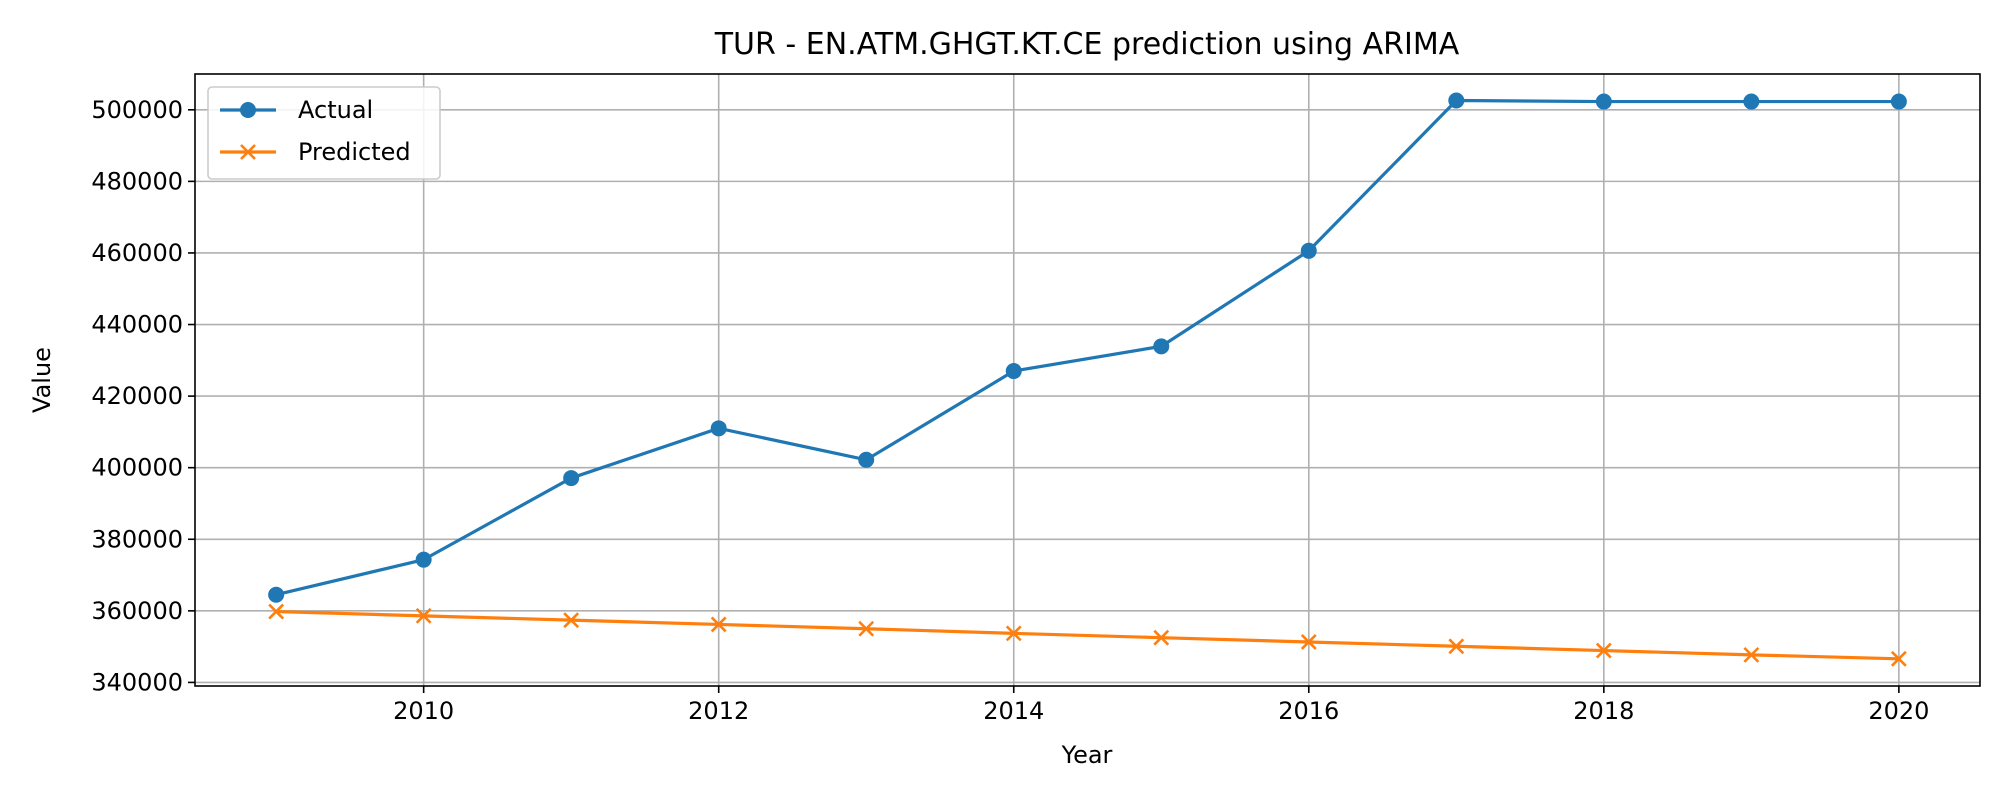  Describe the element at coordinates (1603, 711) in the screenshot. I see `x-tick-label: 2018` at that location.